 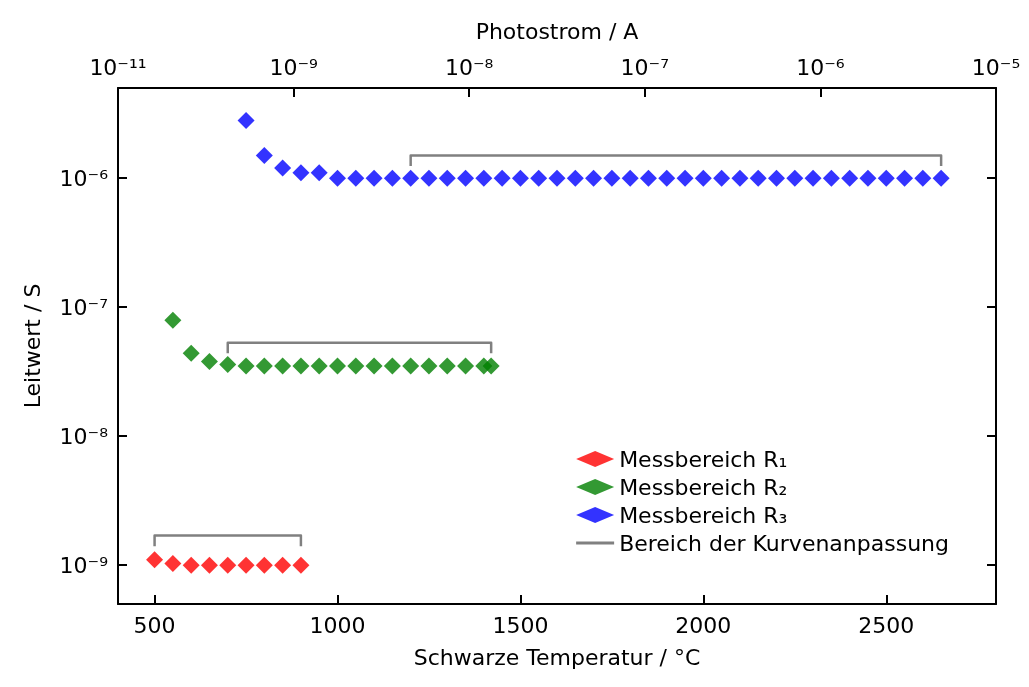 What do you see at coordinates (118, 67) in the screenshot?
I see `text: 10⁻¹¹` at bounding box center [118, 67].